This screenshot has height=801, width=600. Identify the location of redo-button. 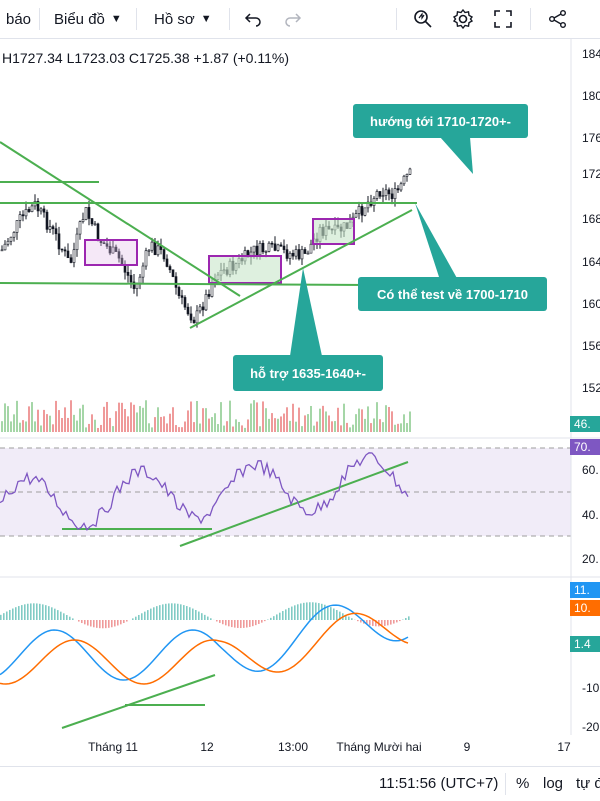
(293, 19).